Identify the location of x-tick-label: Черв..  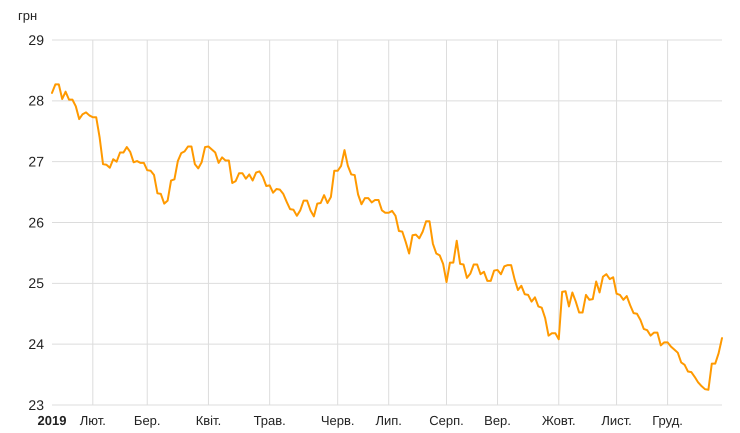
(337, 420).